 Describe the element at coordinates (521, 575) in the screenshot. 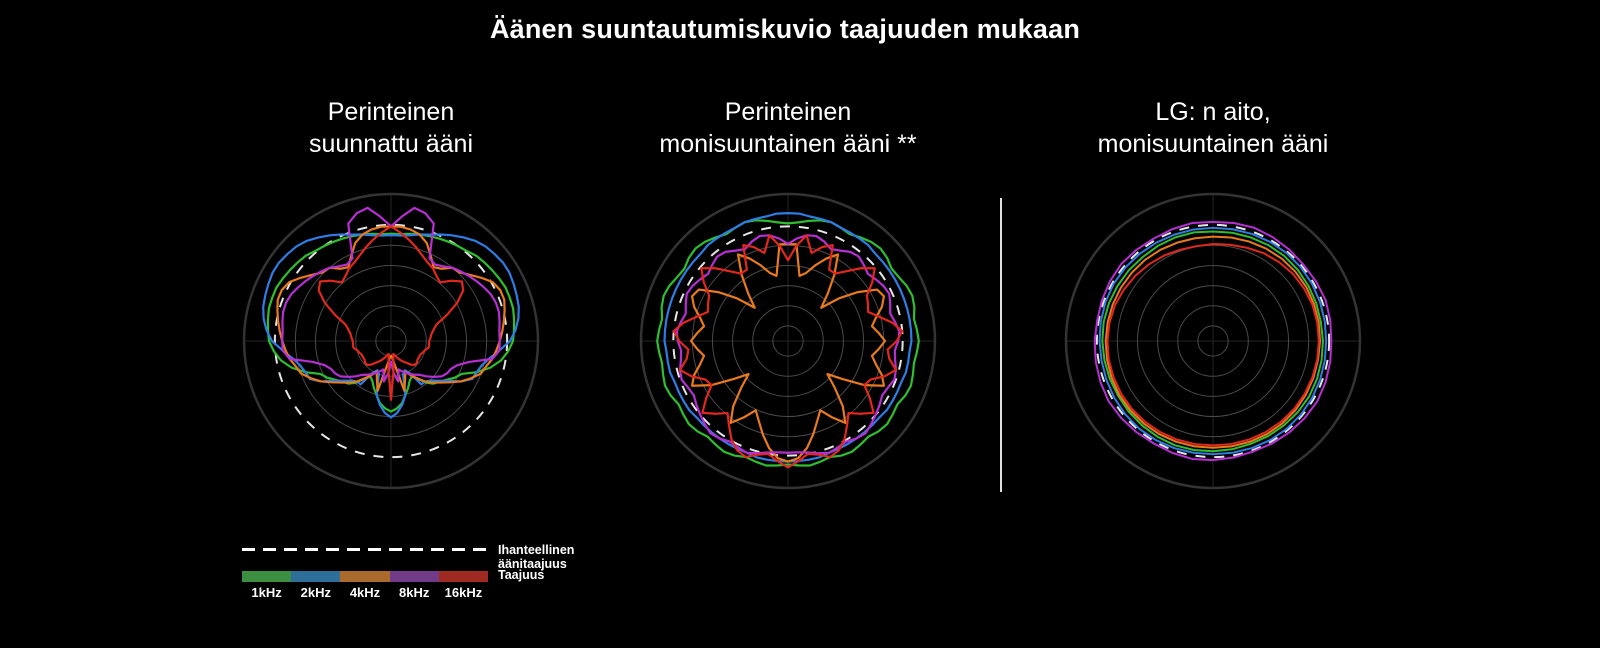

I see `legend-frequency-label: Taajuus` at that location.